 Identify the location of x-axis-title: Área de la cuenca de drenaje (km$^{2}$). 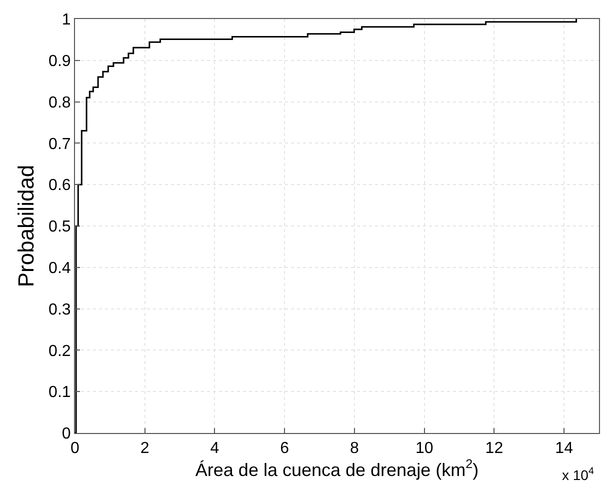
(337, 468).